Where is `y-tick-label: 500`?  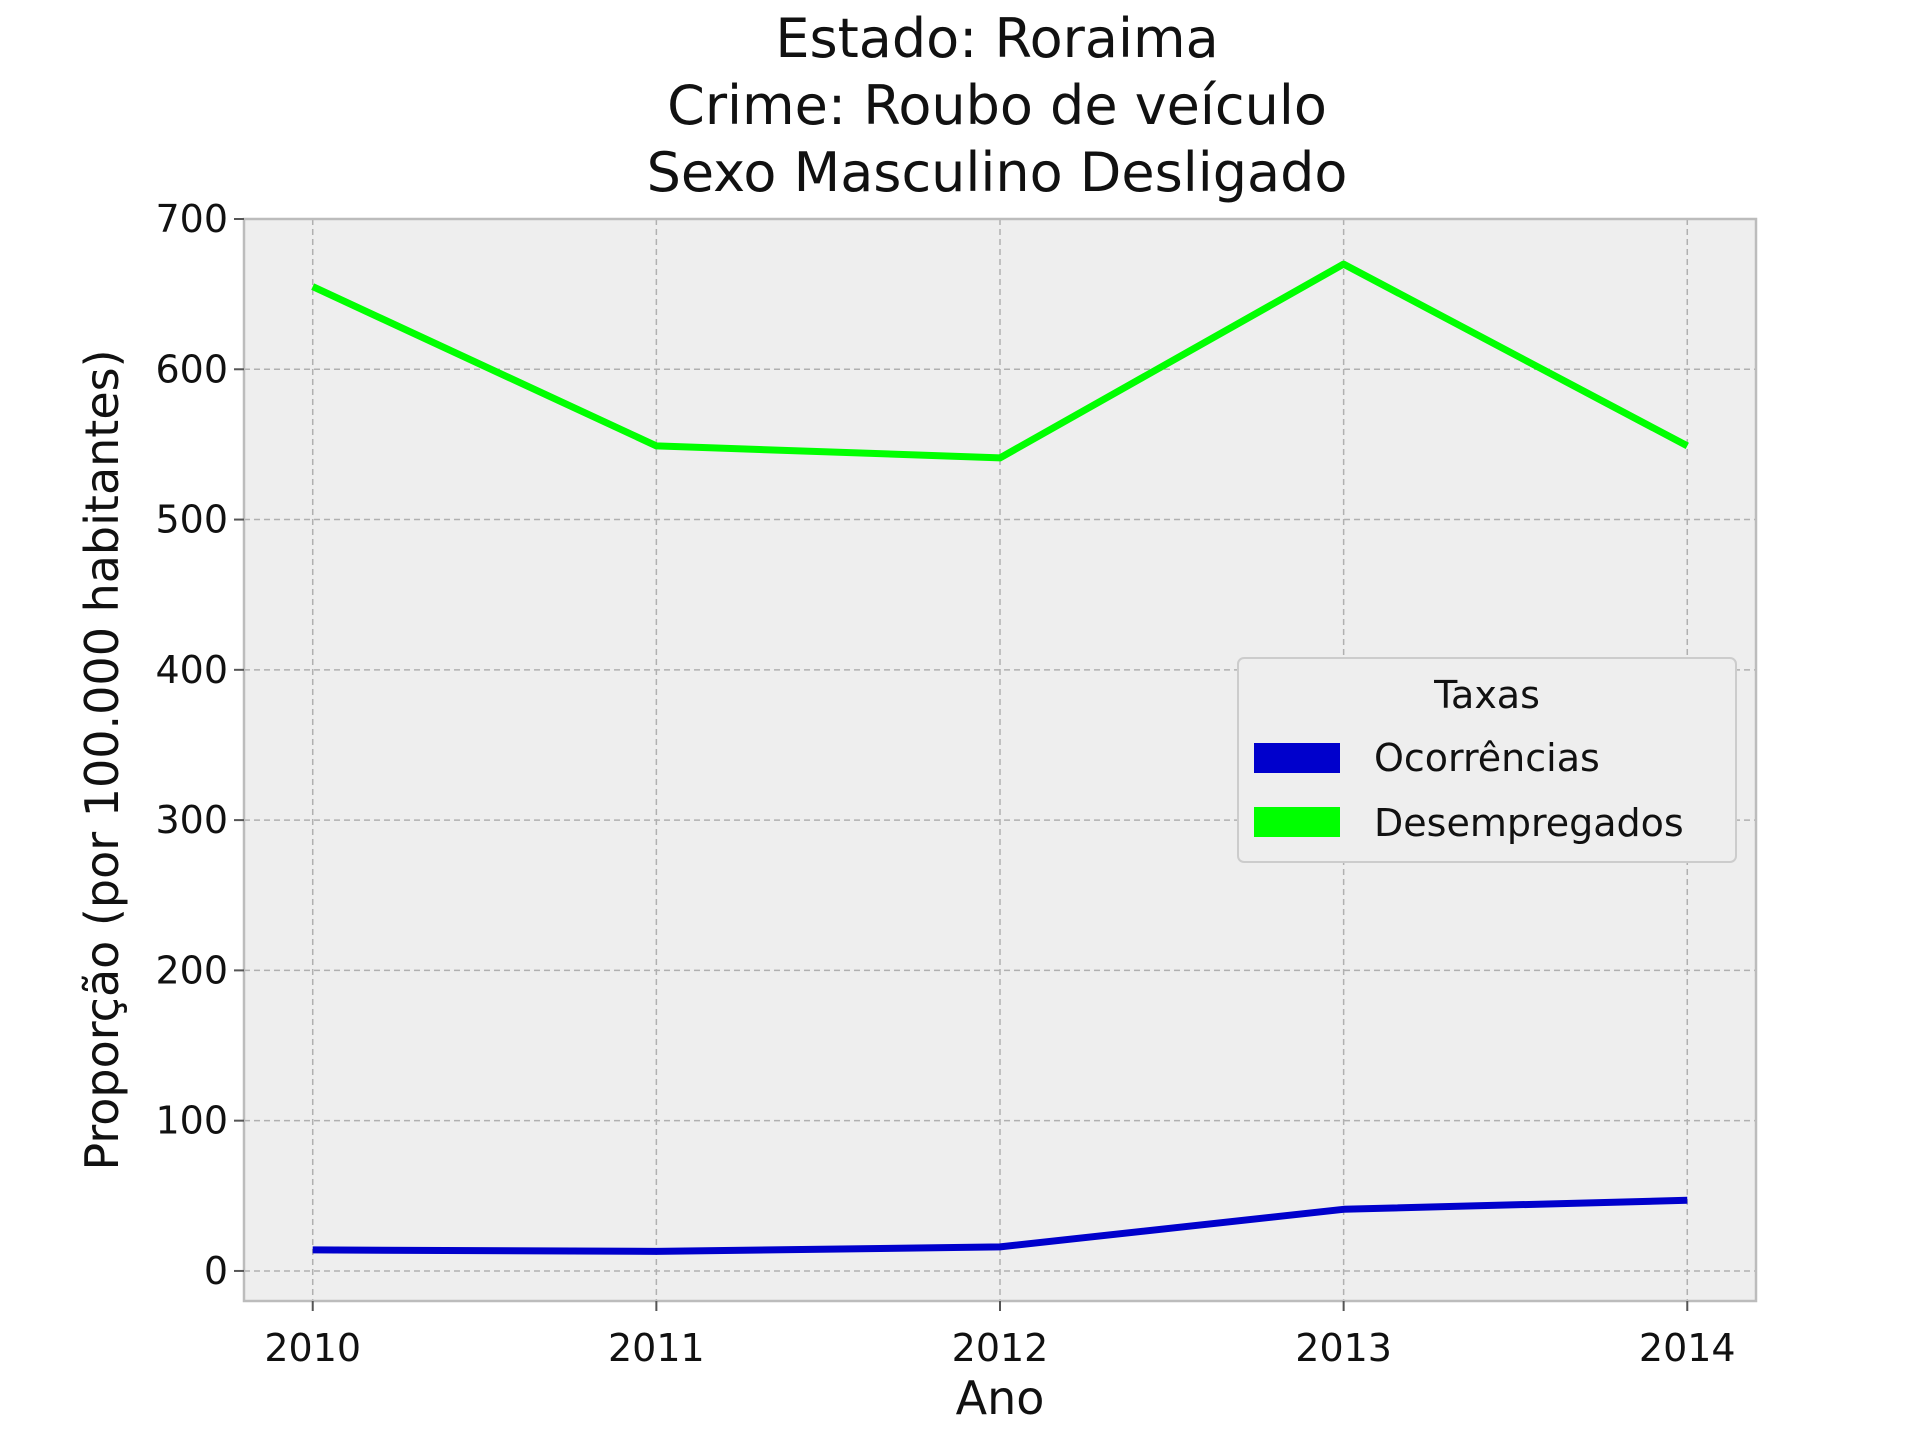
y-tick-label: 500 is located at coordinates (191, 520).